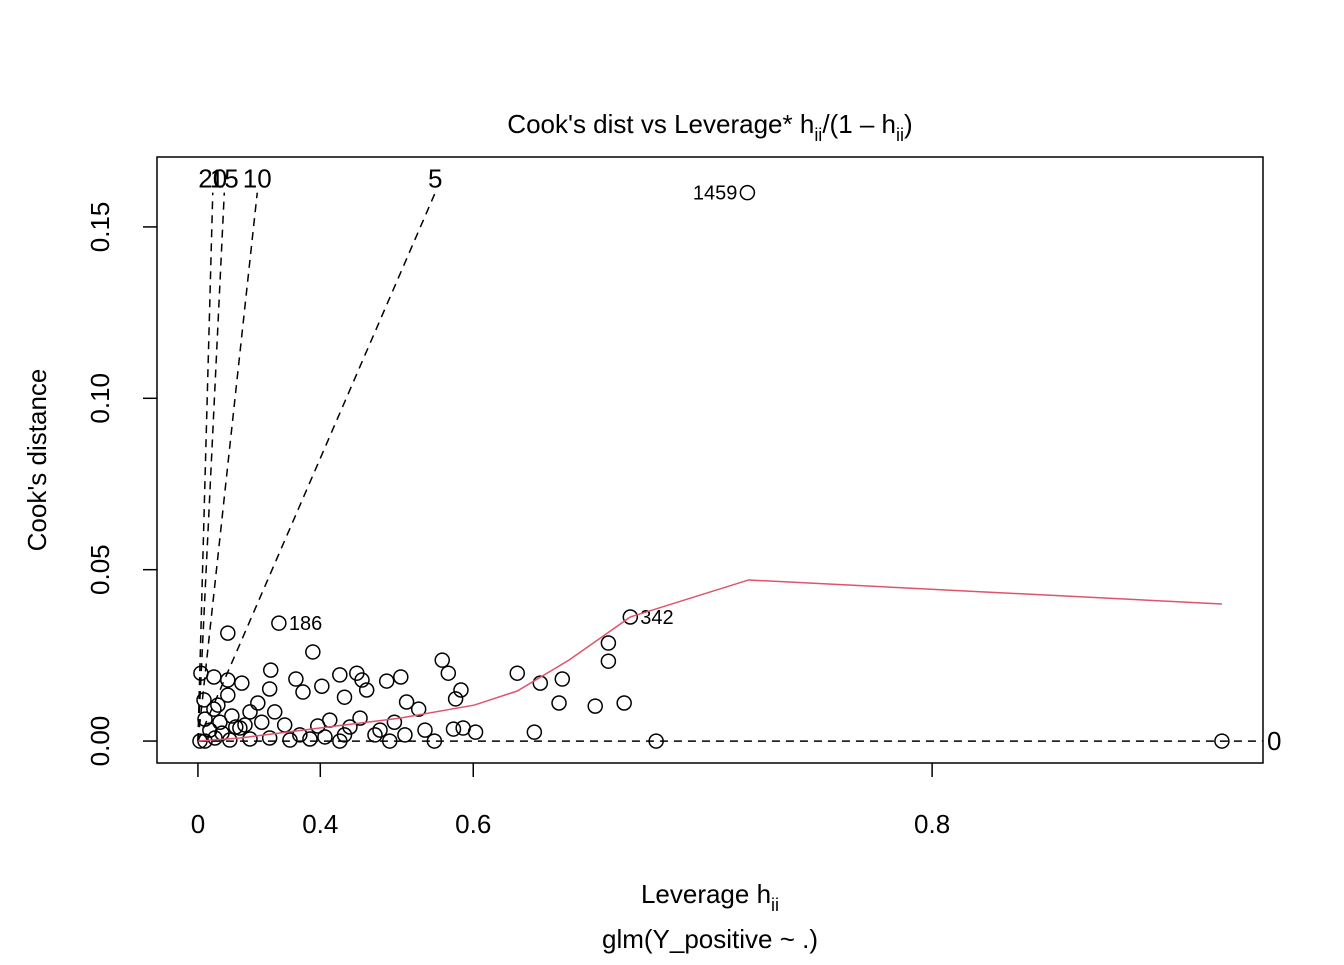 This screenshot has width=1344, height=965. Describe the element at coordinates (198, 824) in the screenshot. I see `x-tick-label: 0` at that location.